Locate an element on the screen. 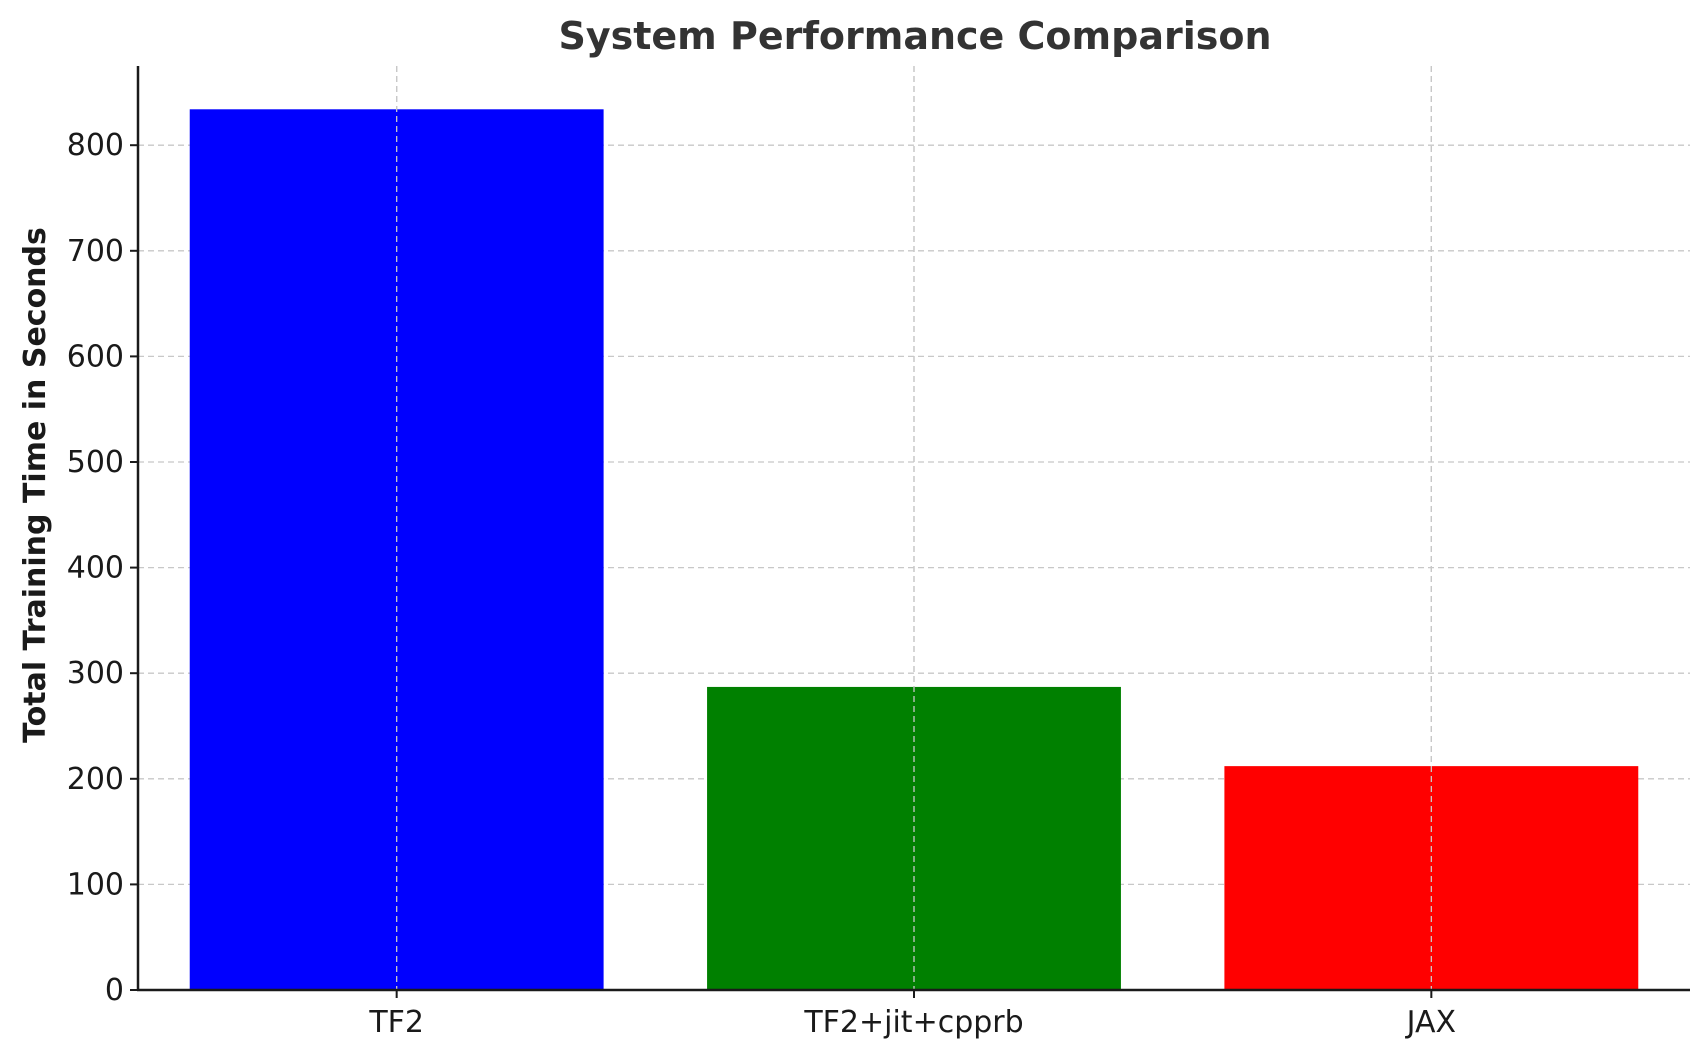 The height and width of the screenshot is (1053, 1707). y-tick-label: 500 is located at coordinates (95, 462).